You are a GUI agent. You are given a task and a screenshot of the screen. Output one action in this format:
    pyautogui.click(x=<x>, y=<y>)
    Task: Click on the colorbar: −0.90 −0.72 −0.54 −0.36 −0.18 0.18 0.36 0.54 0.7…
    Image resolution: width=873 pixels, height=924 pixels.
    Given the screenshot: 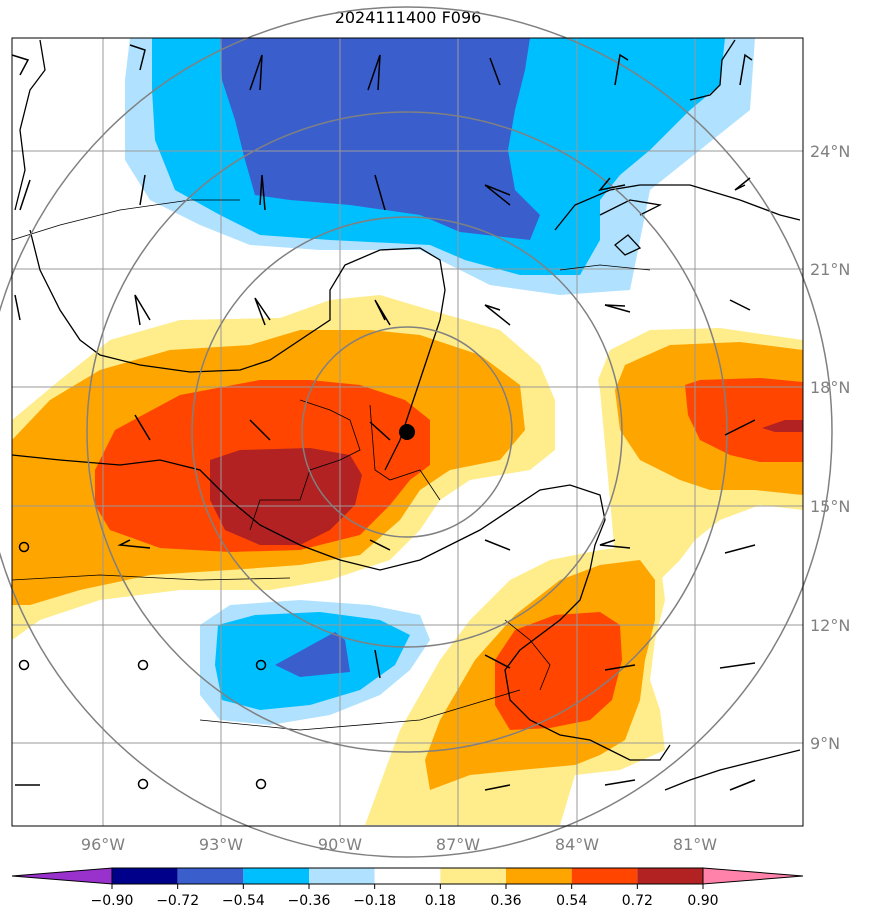 What is the action you would take?
    pyautogui.click(x=407, y=888)
    